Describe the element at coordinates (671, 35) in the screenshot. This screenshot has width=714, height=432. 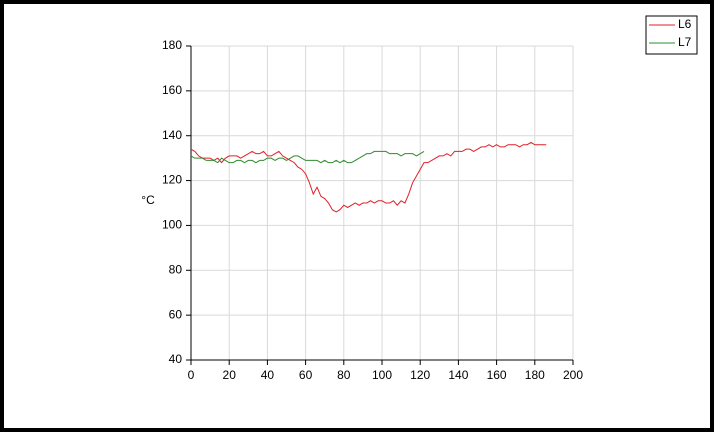
I see `legend-box` at that location.